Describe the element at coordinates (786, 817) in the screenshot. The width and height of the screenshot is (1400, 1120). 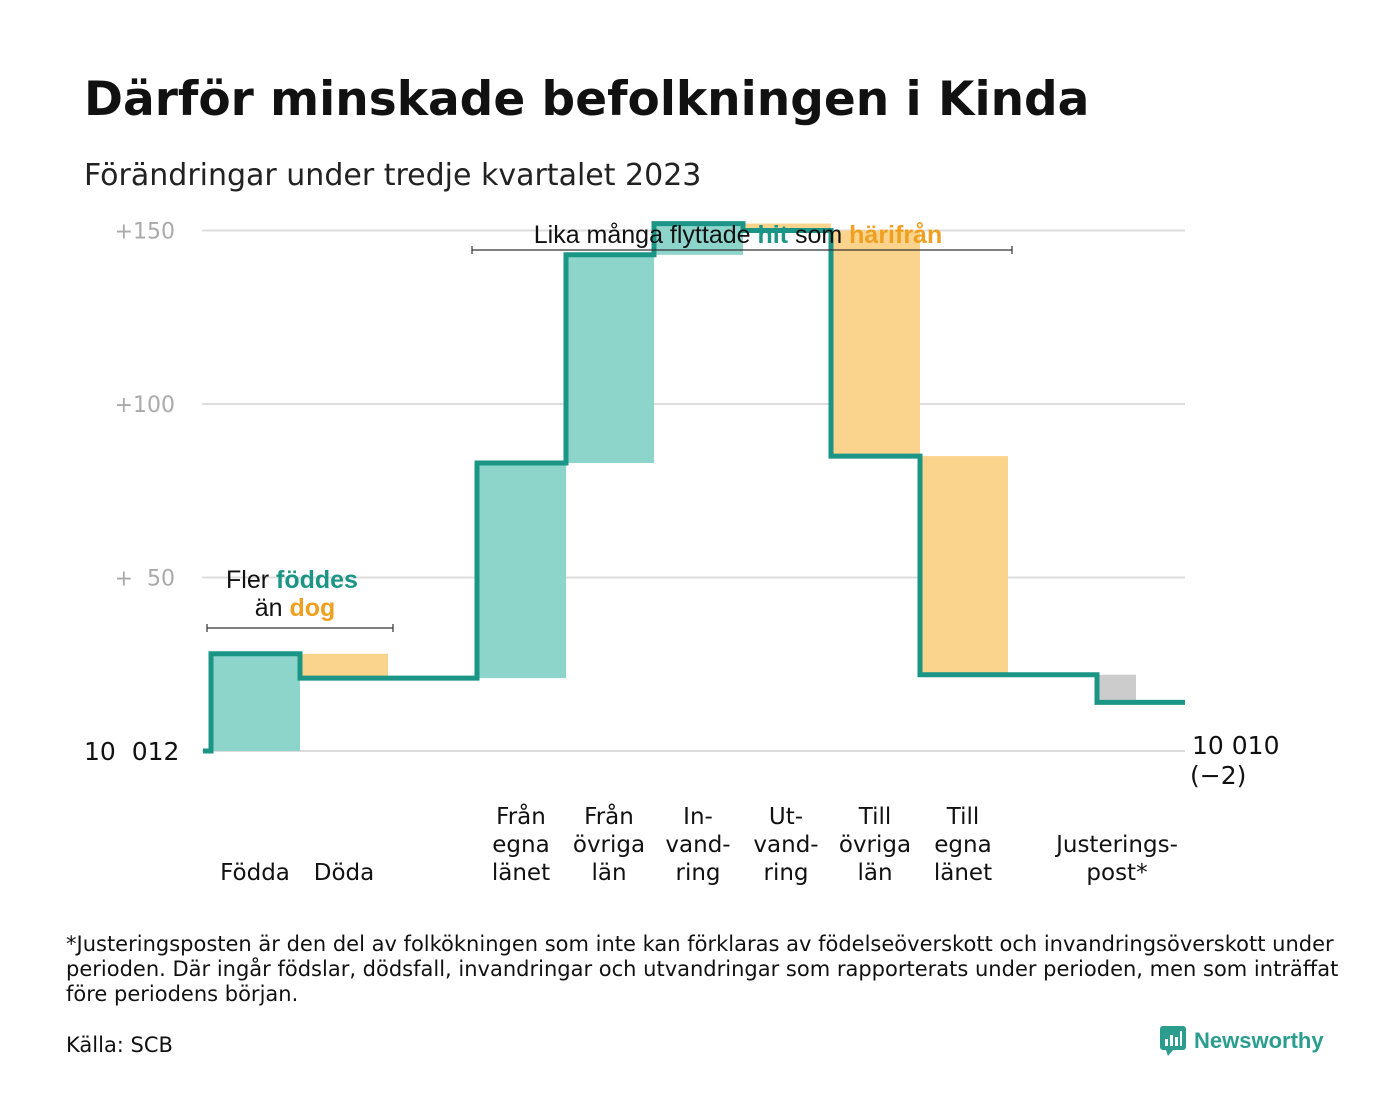
I see `category-label: Ut-` at that location.